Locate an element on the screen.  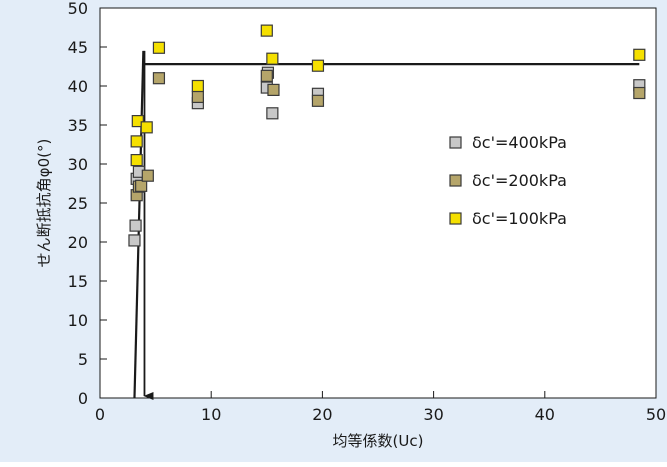
legend-label: δc'=400kPa is located at coordinates (519, 142).